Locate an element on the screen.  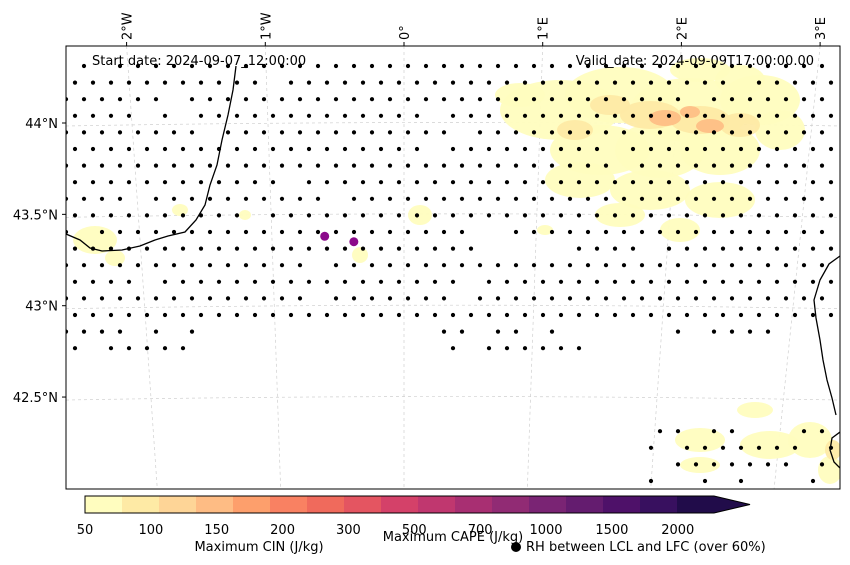
lon-tick-label: 0° is located at coordinates (405, 32).